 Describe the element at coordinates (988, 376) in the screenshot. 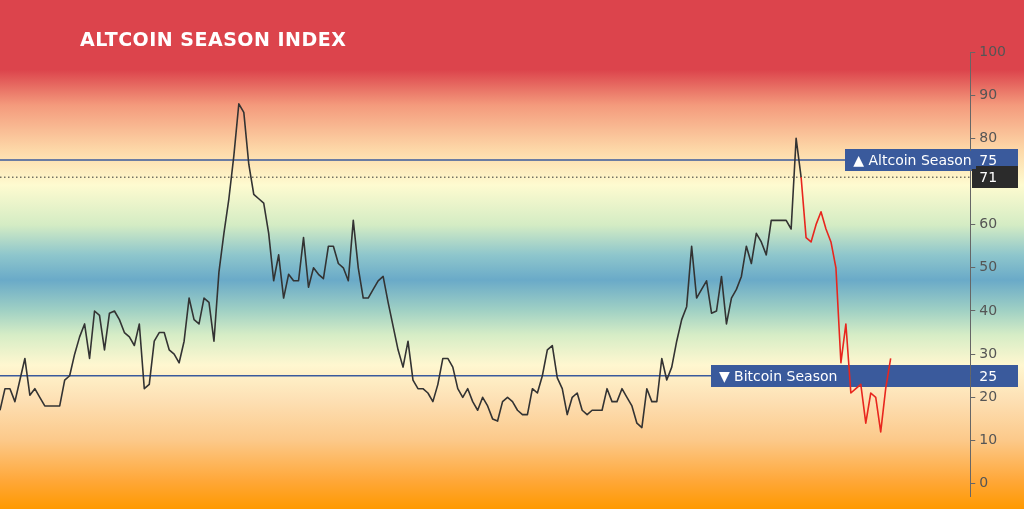

I see `text: 25` at that location.